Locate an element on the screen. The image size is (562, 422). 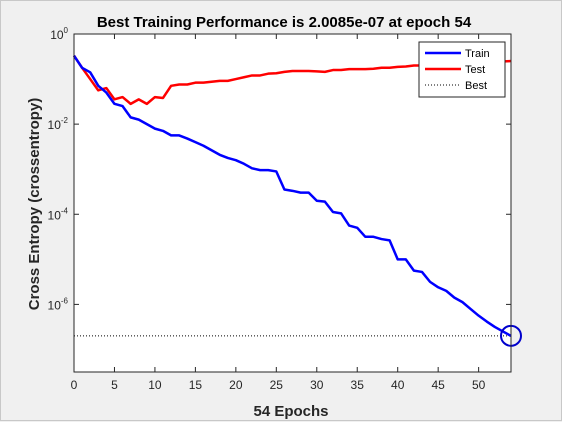
x-tick-label: 30 is located at coordinates (317, 385).